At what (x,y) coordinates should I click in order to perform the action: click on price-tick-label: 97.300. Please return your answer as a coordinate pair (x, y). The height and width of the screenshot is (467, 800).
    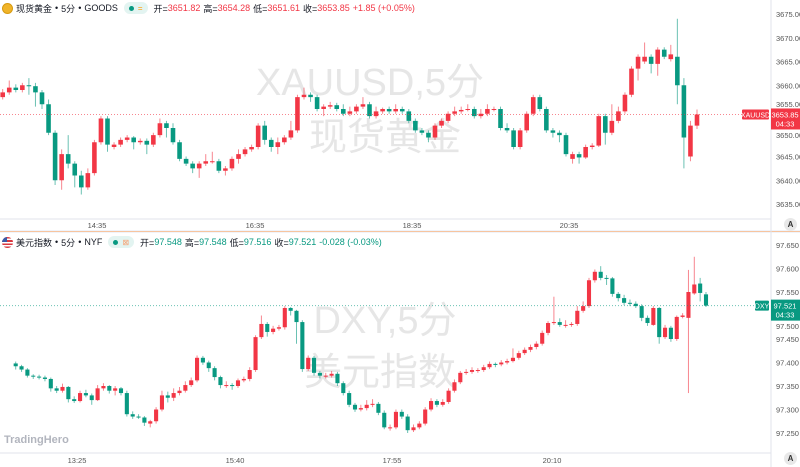
    Looking at the image, I should click on (787, 410).